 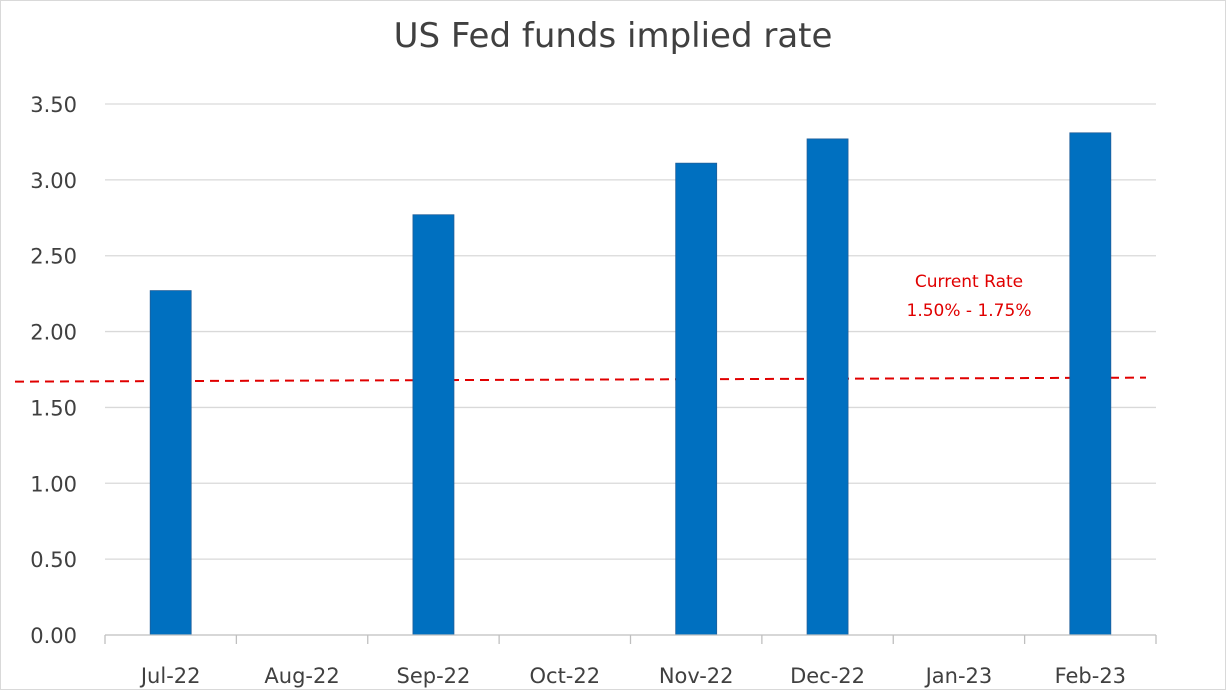 What do you see at coordinates (433, 676) in the screenshot?
I see `x-tick-label: Sep-22` at bounding box center [433, 676].